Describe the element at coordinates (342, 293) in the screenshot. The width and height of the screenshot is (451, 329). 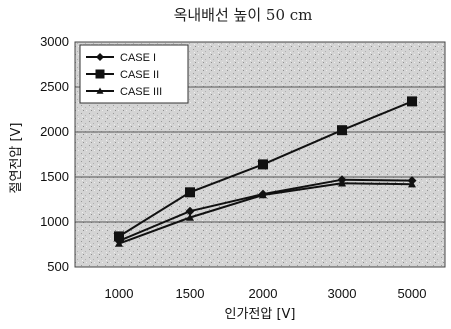
I see `x-tick-label: 3000` at that location.